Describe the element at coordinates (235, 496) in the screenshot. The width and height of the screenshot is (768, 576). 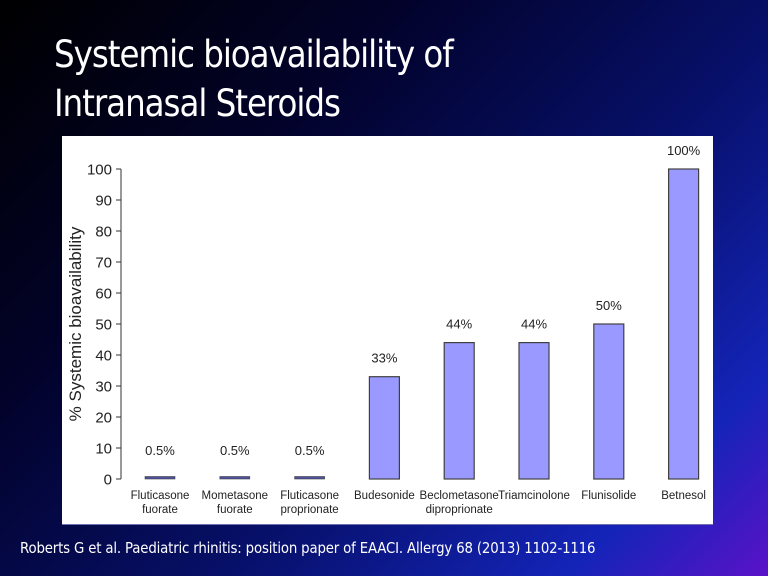
I see `x-tick-label: Mometasone` at that location.